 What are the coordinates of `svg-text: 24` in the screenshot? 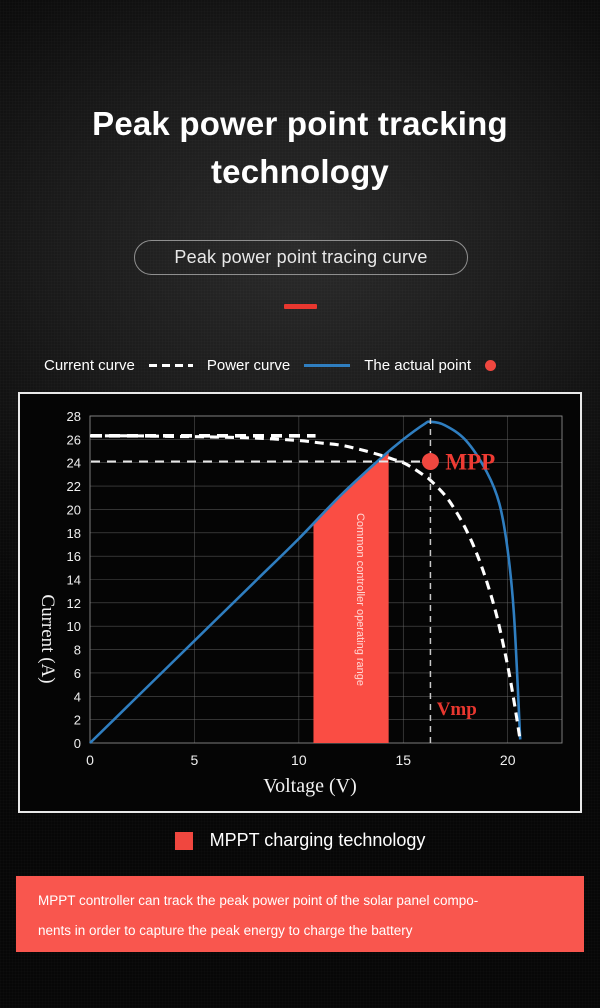 It's located at (74, 463).